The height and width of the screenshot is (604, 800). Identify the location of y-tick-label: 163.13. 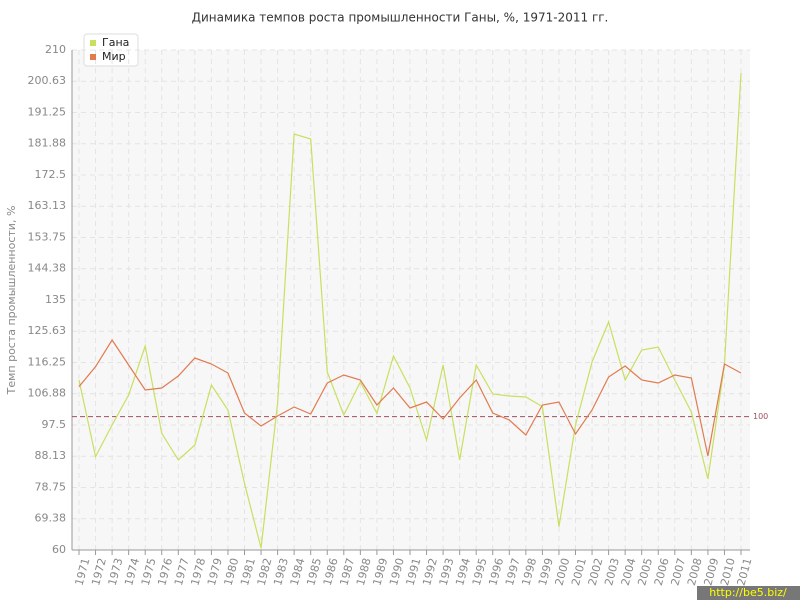
(47, 205).